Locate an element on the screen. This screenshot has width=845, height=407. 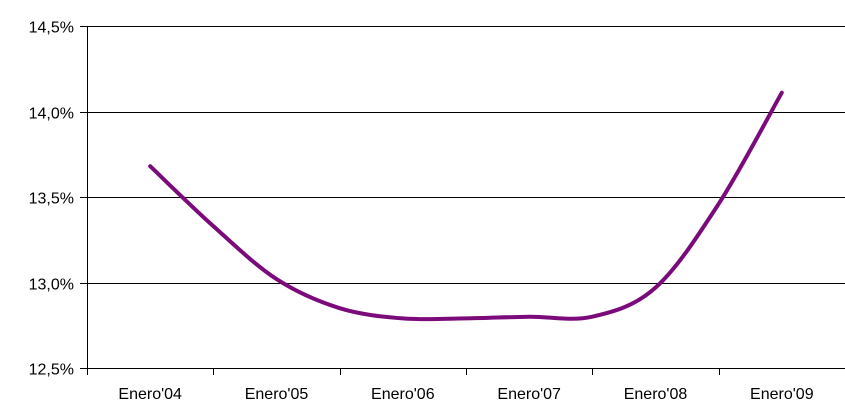
y-tick-label: 14,0% is located at coordinates (51, 114).